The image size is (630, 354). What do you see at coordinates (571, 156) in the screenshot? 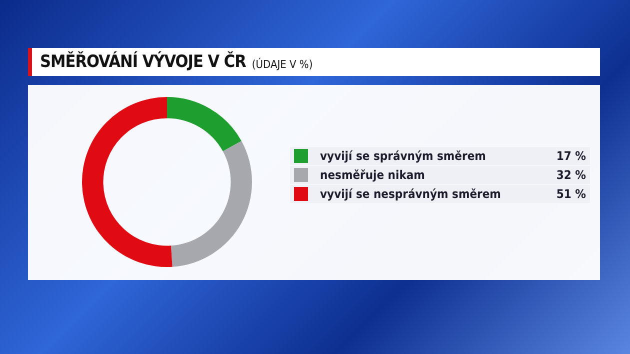
I see `data-label: 17 %` at bounding box center [571, 156].